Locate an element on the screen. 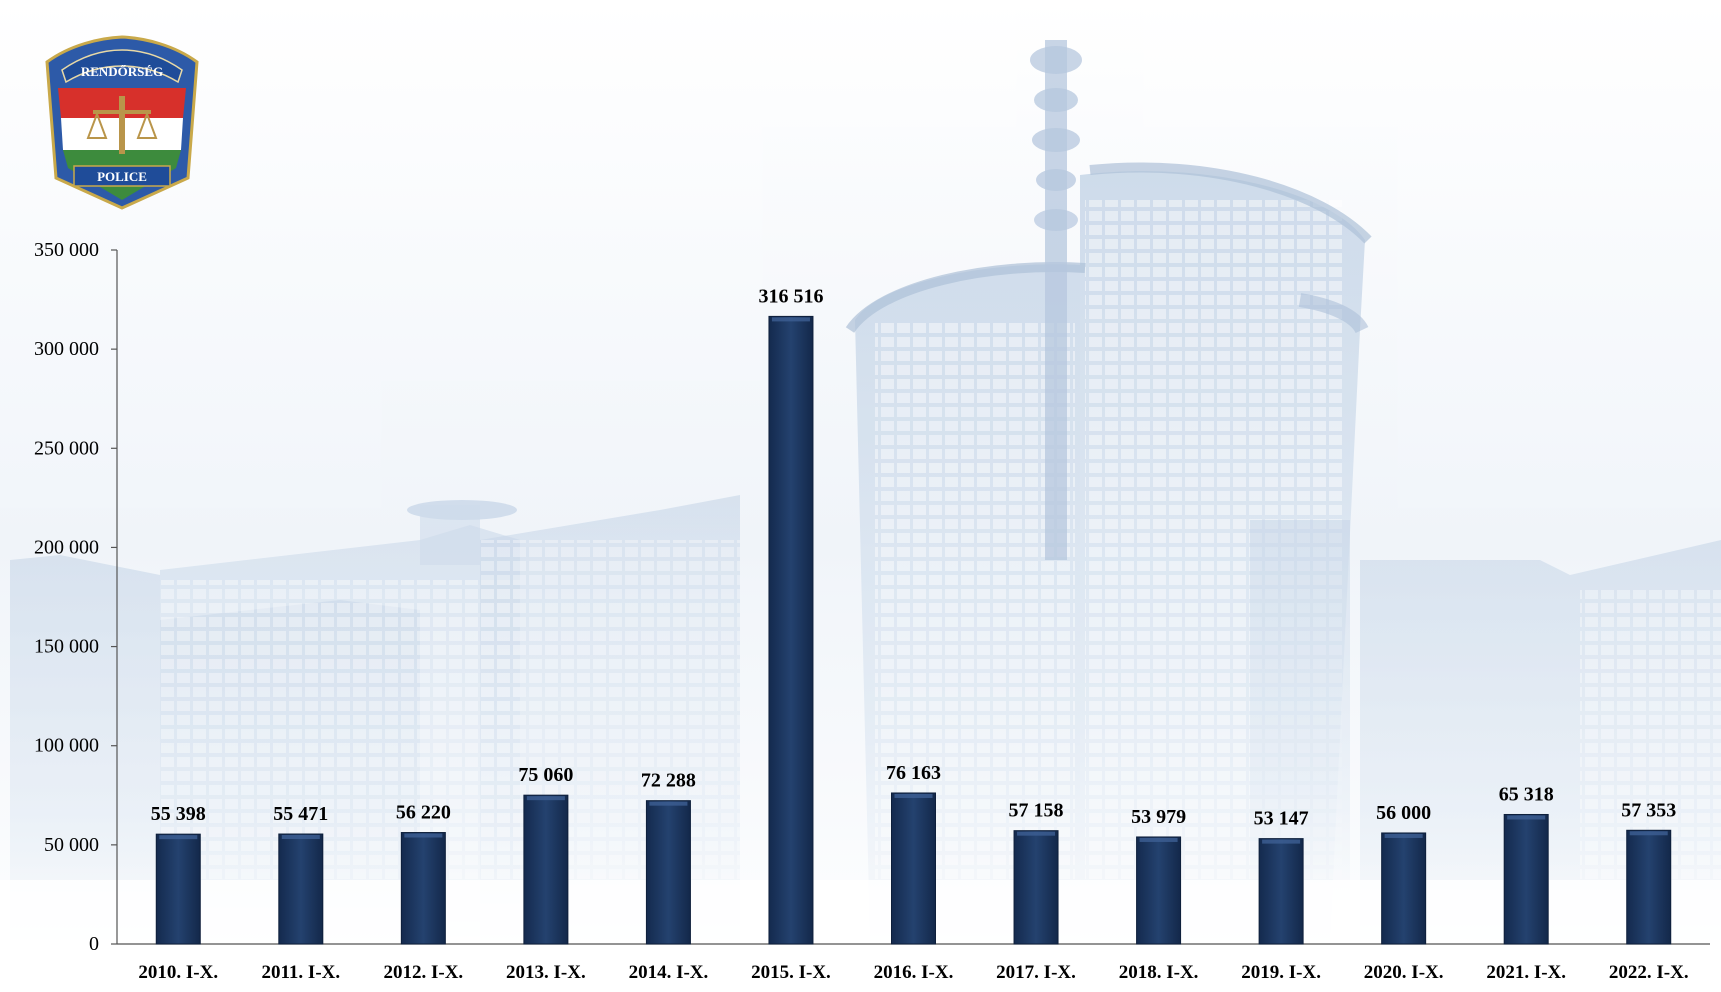 This screenshot has width=1721, height=992. data-label: 65 318 is located at coordinates (1526, 794).